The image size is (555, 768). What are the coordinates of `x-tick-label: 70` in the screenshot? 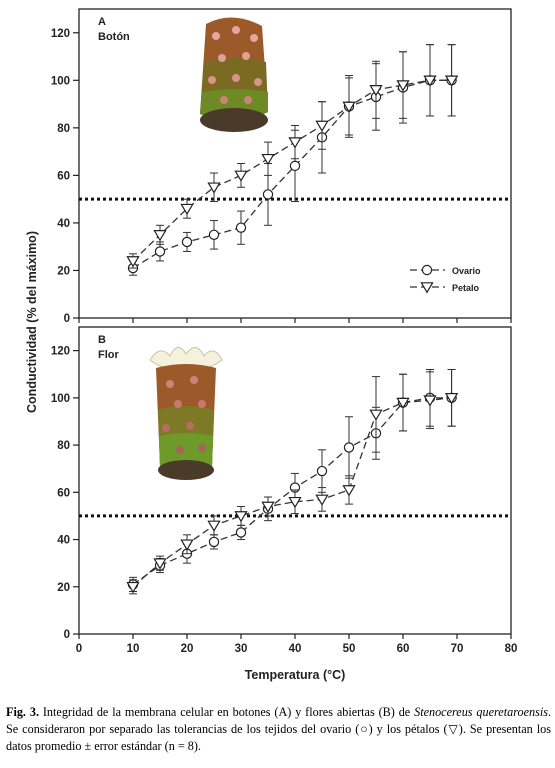 It's located at (457, 649).